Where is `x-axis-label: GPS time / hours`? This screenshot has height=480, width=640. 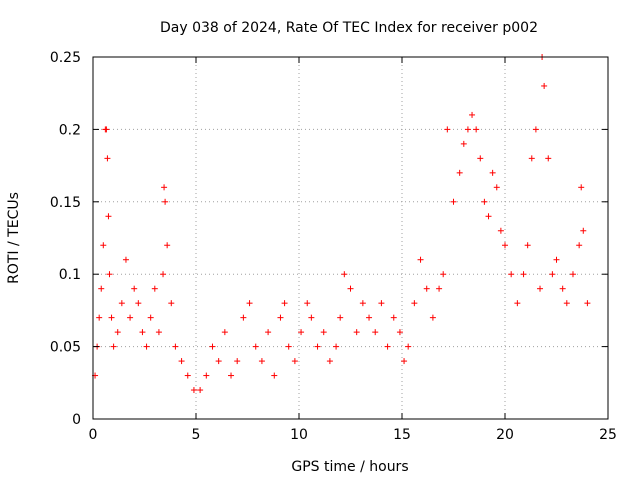 x-axis-label: GPS time / hours is located at coordinates (349, 467).